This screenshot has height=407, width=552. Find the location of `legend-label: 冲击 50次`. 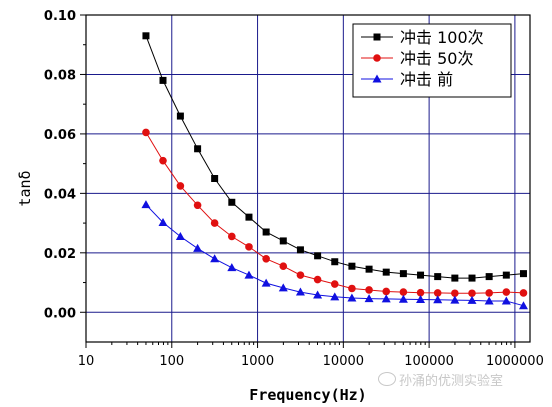

legend-label: 冲击 50次 is located at coordinates (436, 58).